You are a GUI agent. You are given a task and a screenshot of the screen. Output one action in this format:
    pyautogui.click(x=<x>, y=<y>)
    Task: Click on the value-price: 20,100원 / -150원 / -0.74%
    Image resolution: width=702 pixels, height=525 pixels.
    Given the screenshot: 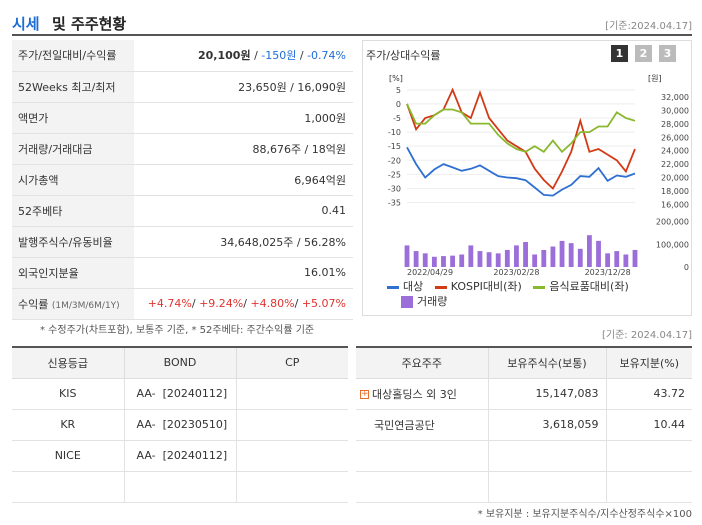 What is the action you would take?
    pyautogui.click(x=243, y=56)
    